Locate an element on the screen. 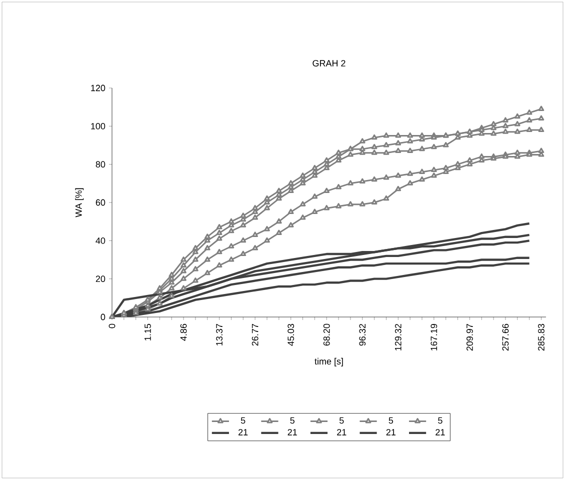 The image size is (565, 480). x-tick-label: 26.77 is located at coordinates (255, 335).